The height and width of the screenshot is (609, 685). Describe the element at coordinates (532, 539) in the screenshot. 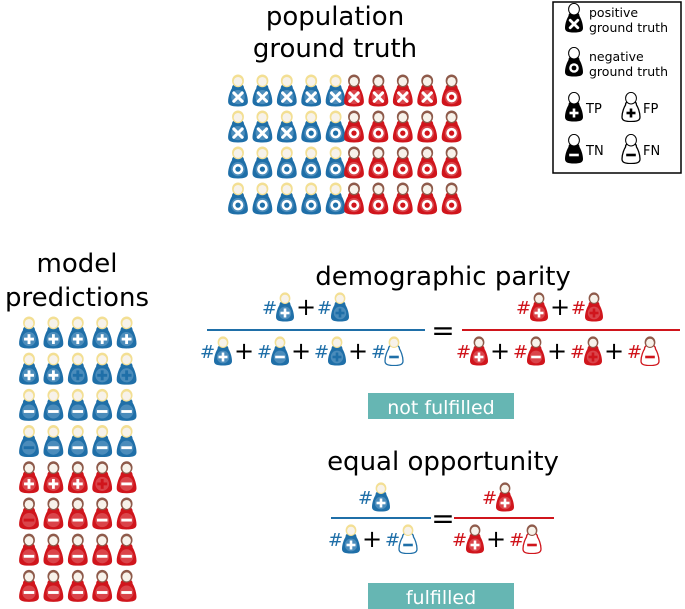

I see `eo-red-den-fn` at that location.